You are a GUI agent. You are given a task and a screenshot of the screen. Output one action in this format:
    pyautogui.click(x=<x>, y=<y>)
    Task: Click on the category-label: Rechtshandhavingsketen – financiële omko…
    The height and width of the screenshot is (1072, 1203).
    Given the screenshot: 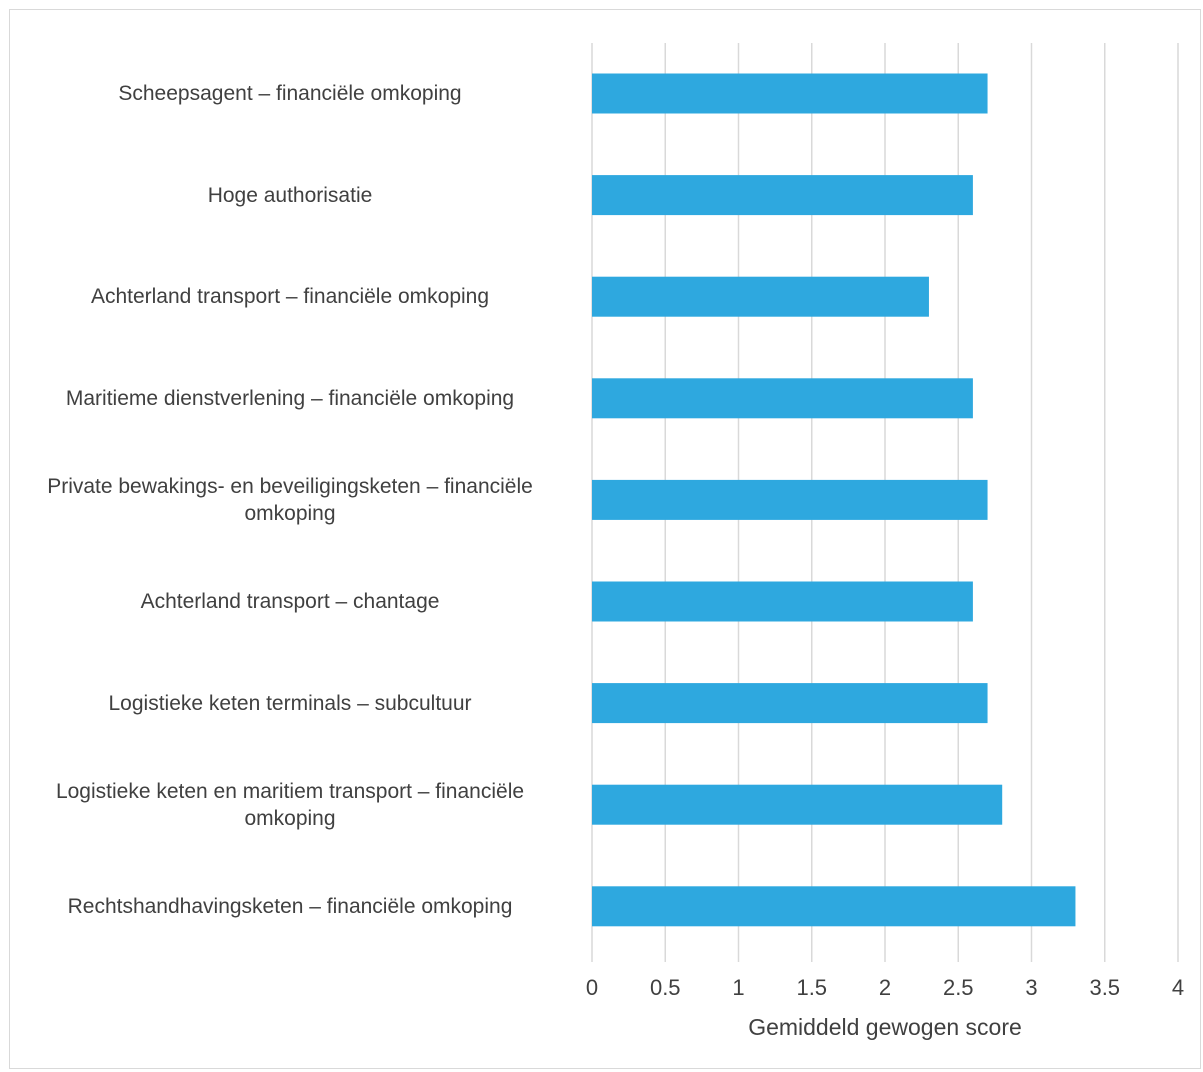 What is the action you would take?
    pyautogui.click(x=290, y=906)
    